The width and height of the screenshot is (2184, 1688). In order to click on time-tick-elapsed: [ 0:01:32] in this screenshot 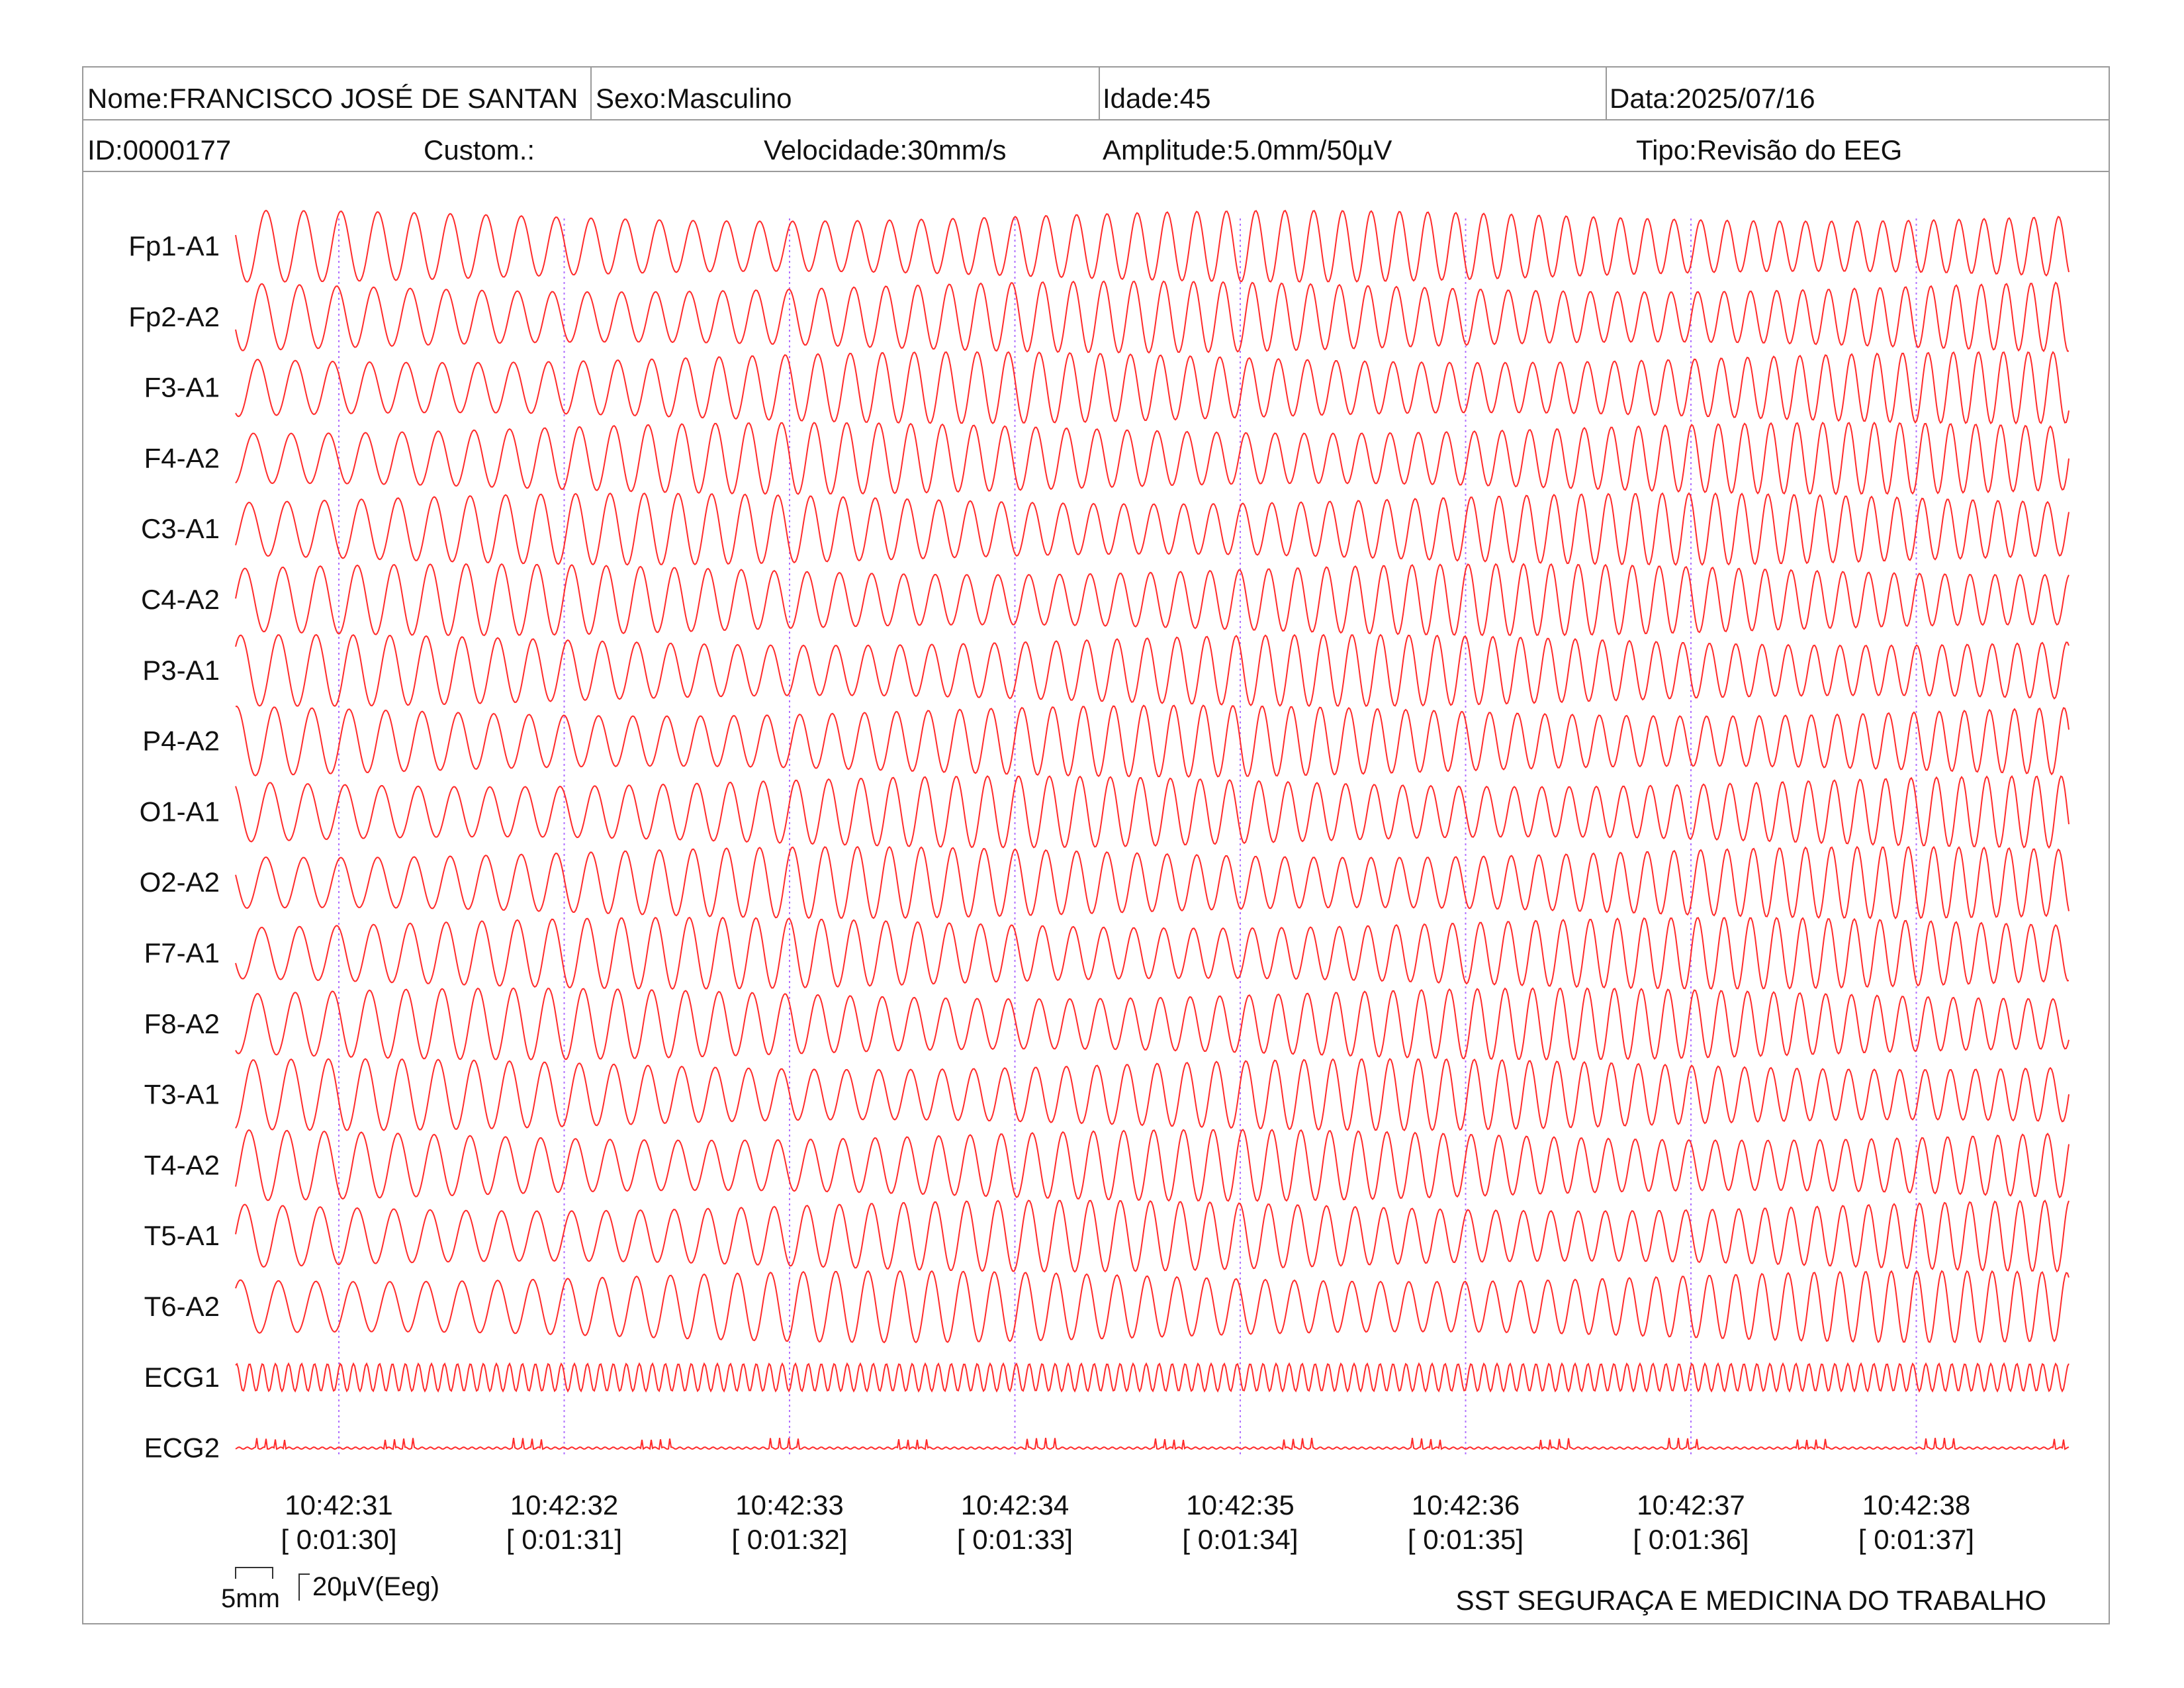, I will do `click(789, 1539)`.